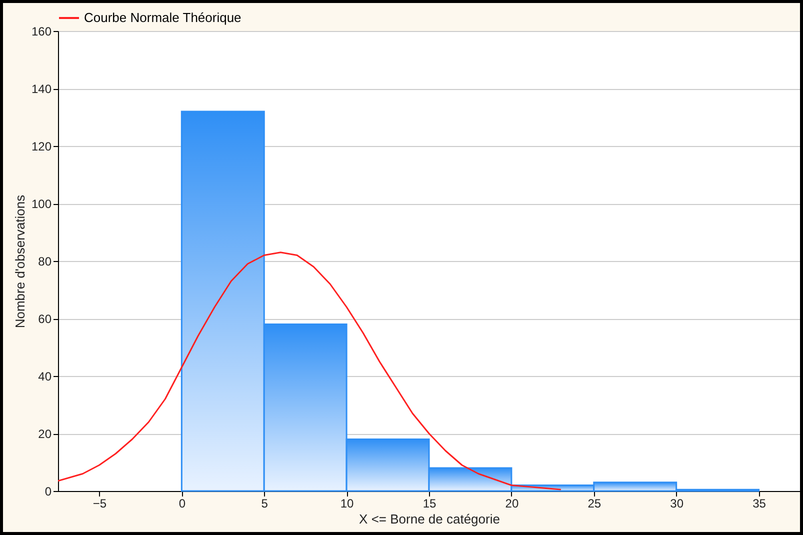  What do you see at coordinates (429, 503) in the screenshot?
I see `x-tick-label: 15` at bounding box center [429, 503].